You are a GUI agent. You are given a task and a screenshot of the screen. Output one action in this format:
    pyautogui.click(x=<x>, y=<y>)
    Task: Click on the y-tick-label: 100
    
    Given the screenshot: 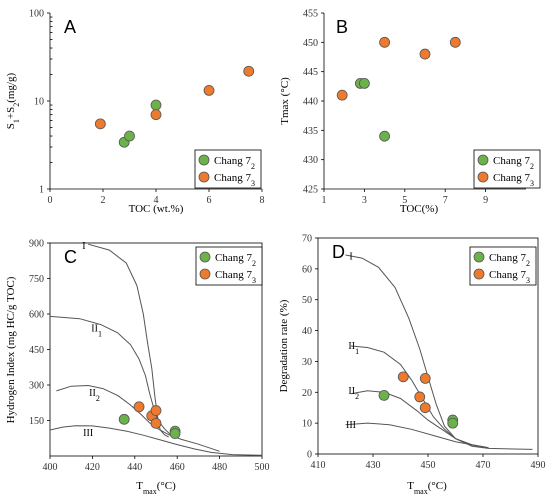 What is the action you would take?
    pyautogui.click(x=36, y=14)
    